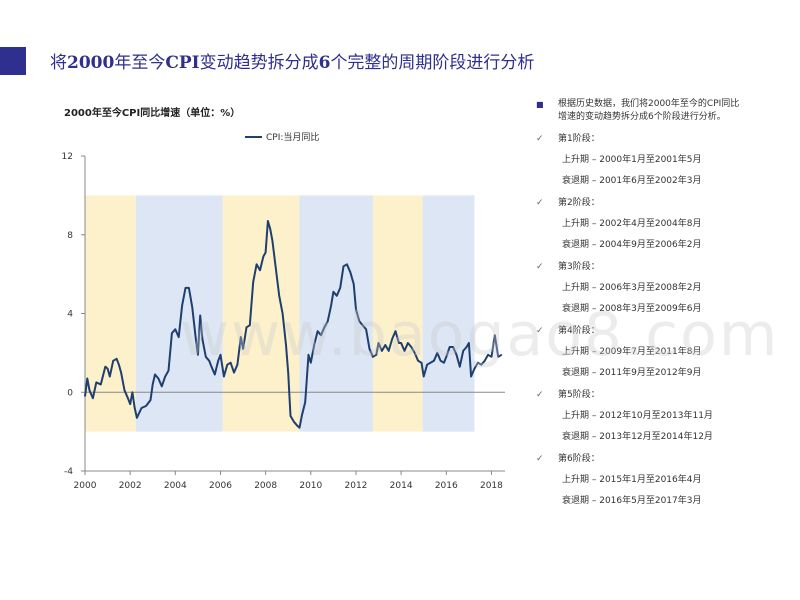  Describe the element at coordinates (632, 352) in the screenshot. I see `stage-up-period: 上升期 – 2009年7月至2011年8月` at that location.